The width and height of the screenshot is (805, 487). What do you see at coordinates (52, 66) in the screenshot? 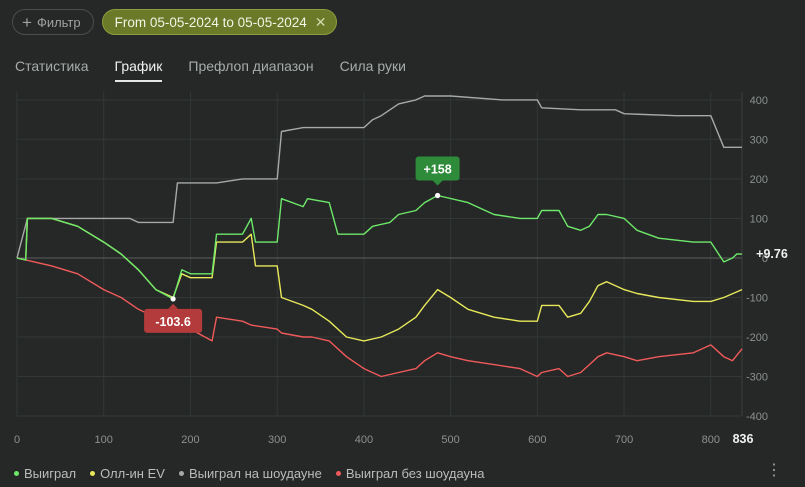
I see `tab-statistics: Статистика` at bounding box center [52, 66].